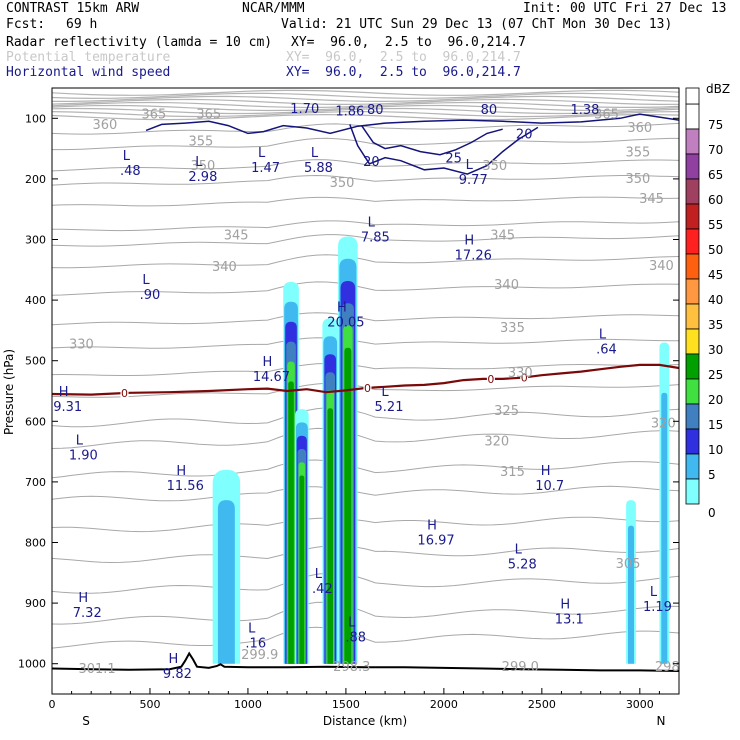 The width and height of the screenshot is (740, 740). I want to click on wind-extremum-value: 5.28, so click(522, 565).